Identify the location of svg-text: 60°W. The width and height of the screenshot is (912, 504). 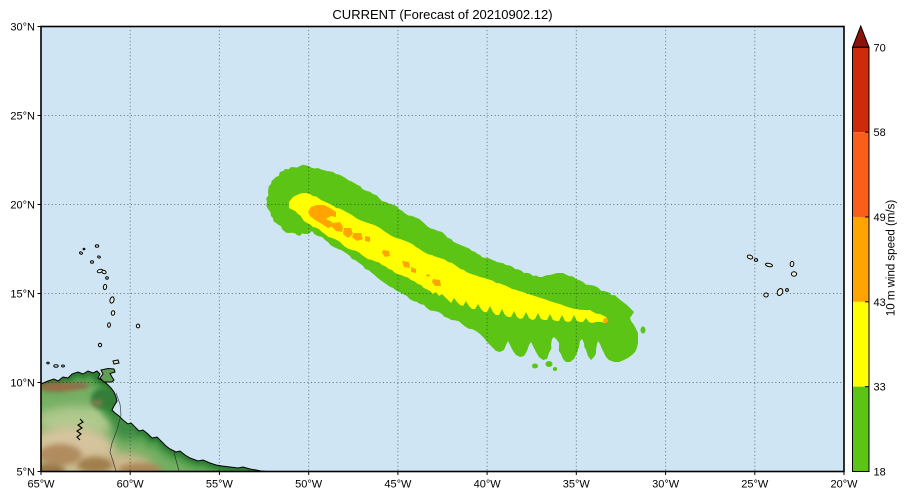
(131, 485).